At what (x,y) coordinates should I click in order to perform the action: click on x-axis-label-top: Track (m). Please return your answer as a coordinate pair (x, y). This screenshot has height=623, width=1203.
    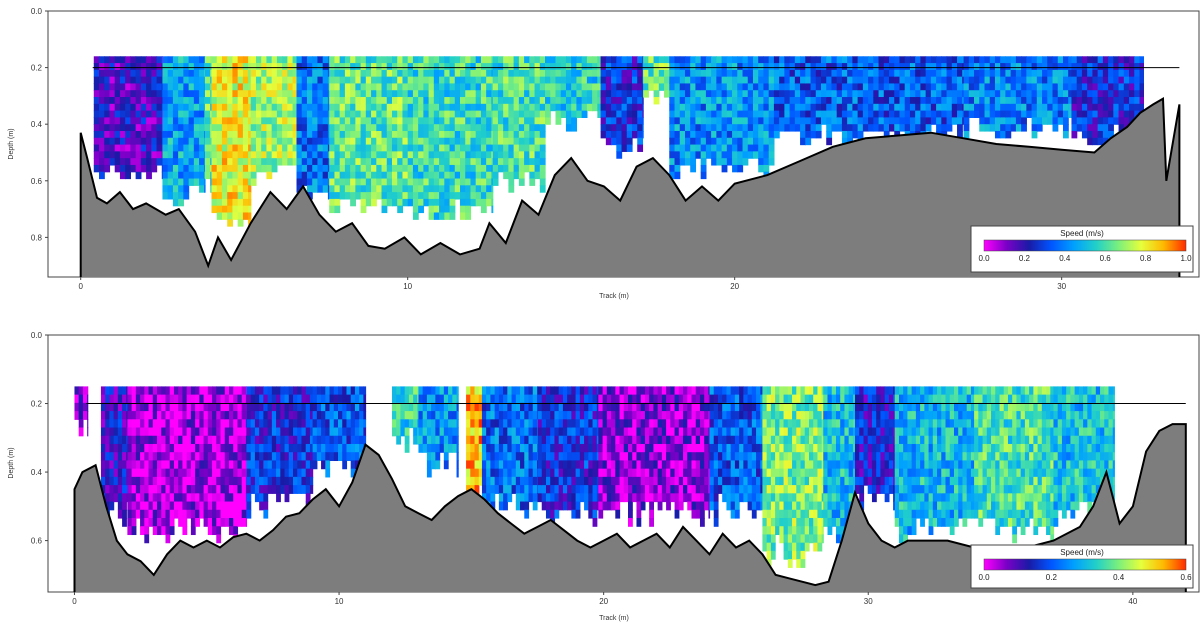
    Looking at the image, I should click on (614, 296).